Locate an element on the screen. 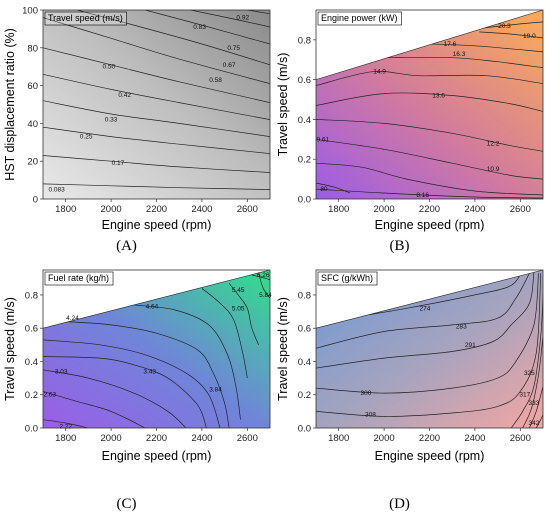  panel-title-box: SFC (g/kWh) is located at coordinates (347, 278).